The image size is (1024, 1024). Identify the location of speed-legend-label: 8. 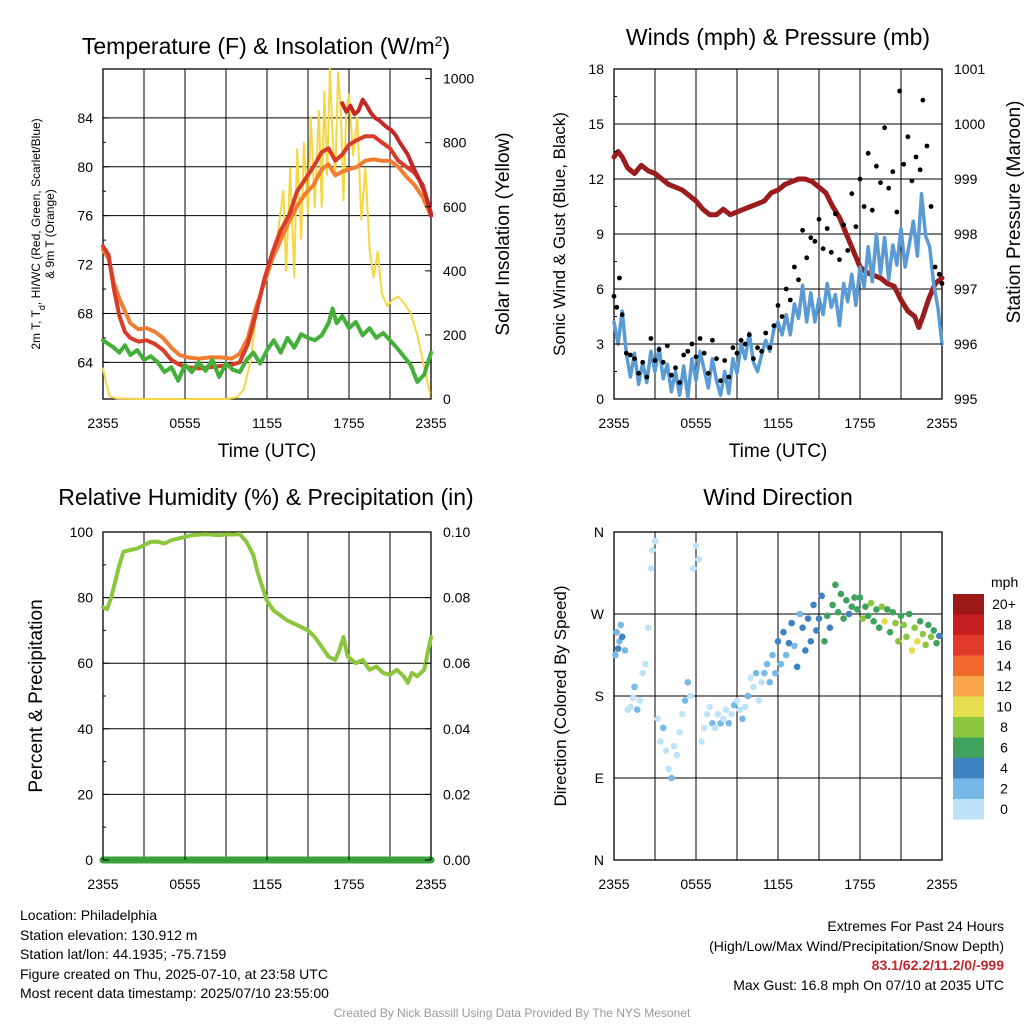
(1004, 727).